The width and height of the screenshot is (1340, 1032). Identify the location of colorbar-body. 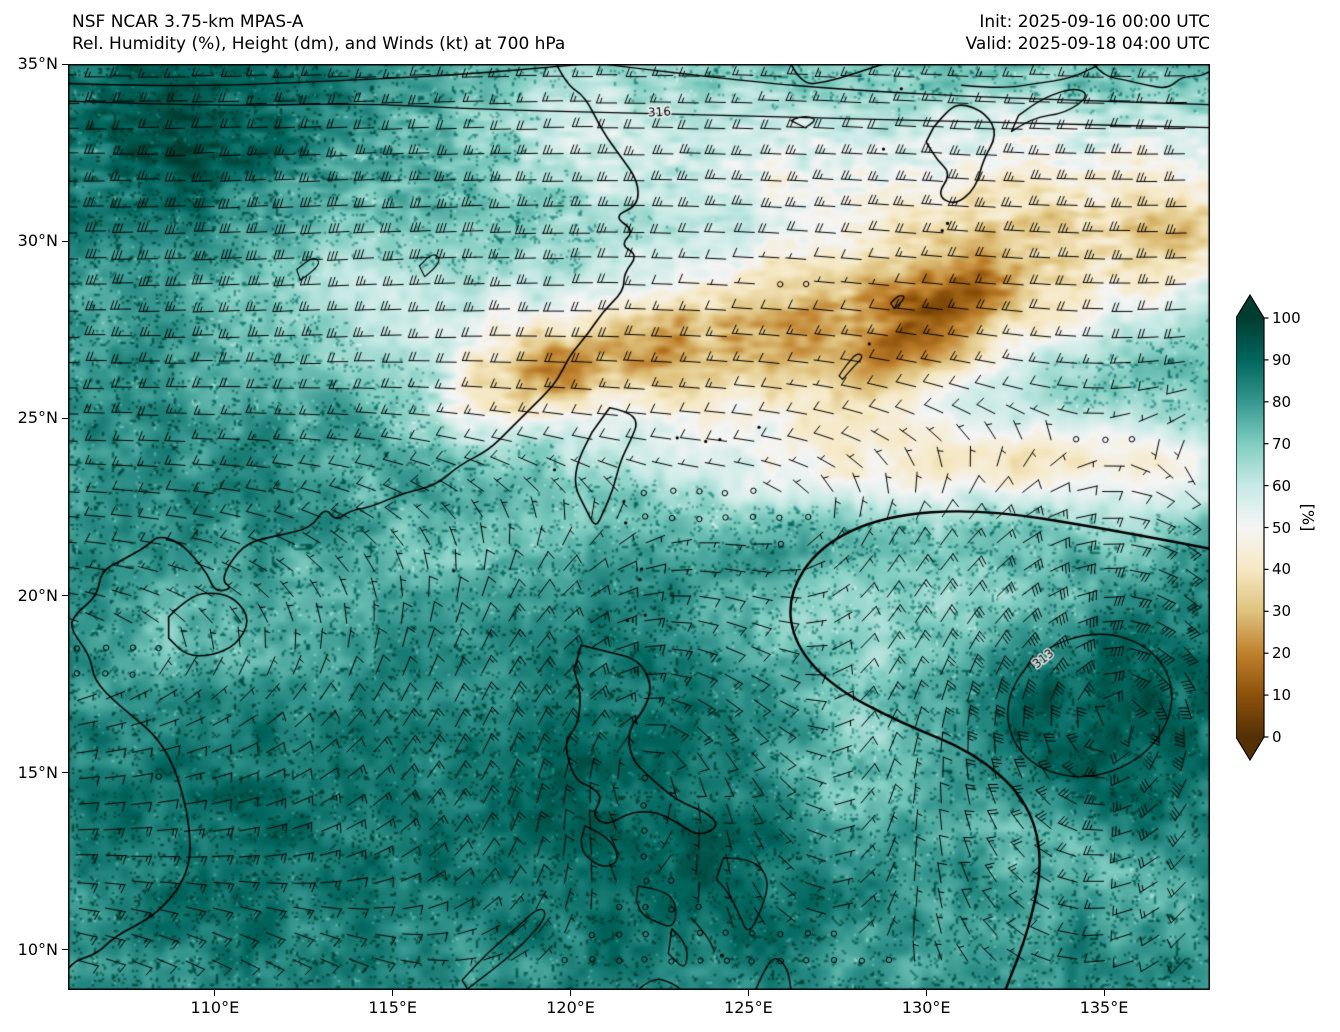
(1250, 527).